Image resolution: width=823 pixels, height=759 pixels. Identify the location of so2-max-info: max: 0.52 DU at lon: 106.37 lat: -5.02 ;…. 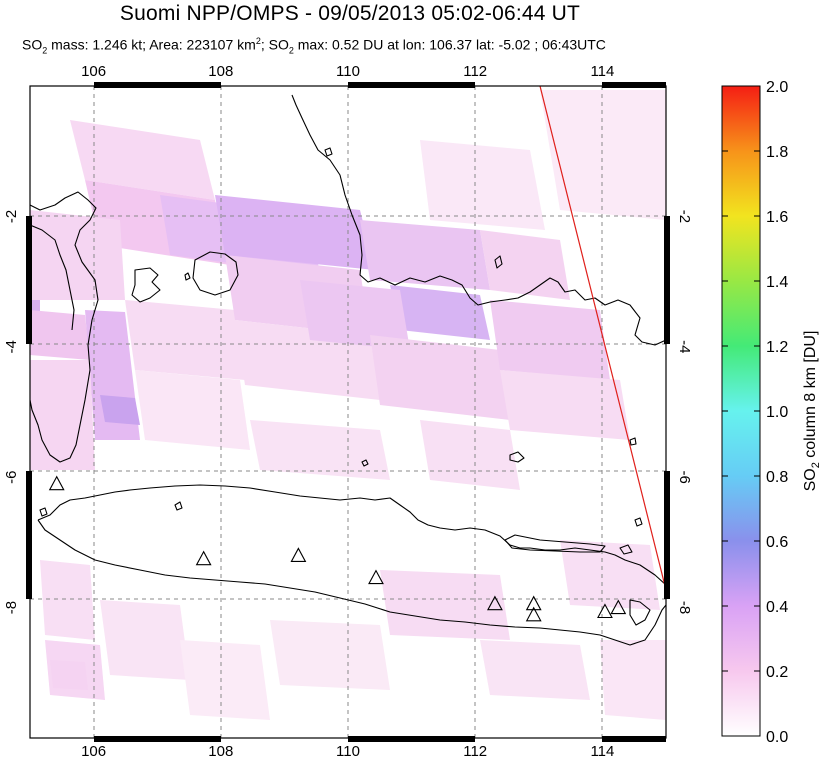
(449, 44).